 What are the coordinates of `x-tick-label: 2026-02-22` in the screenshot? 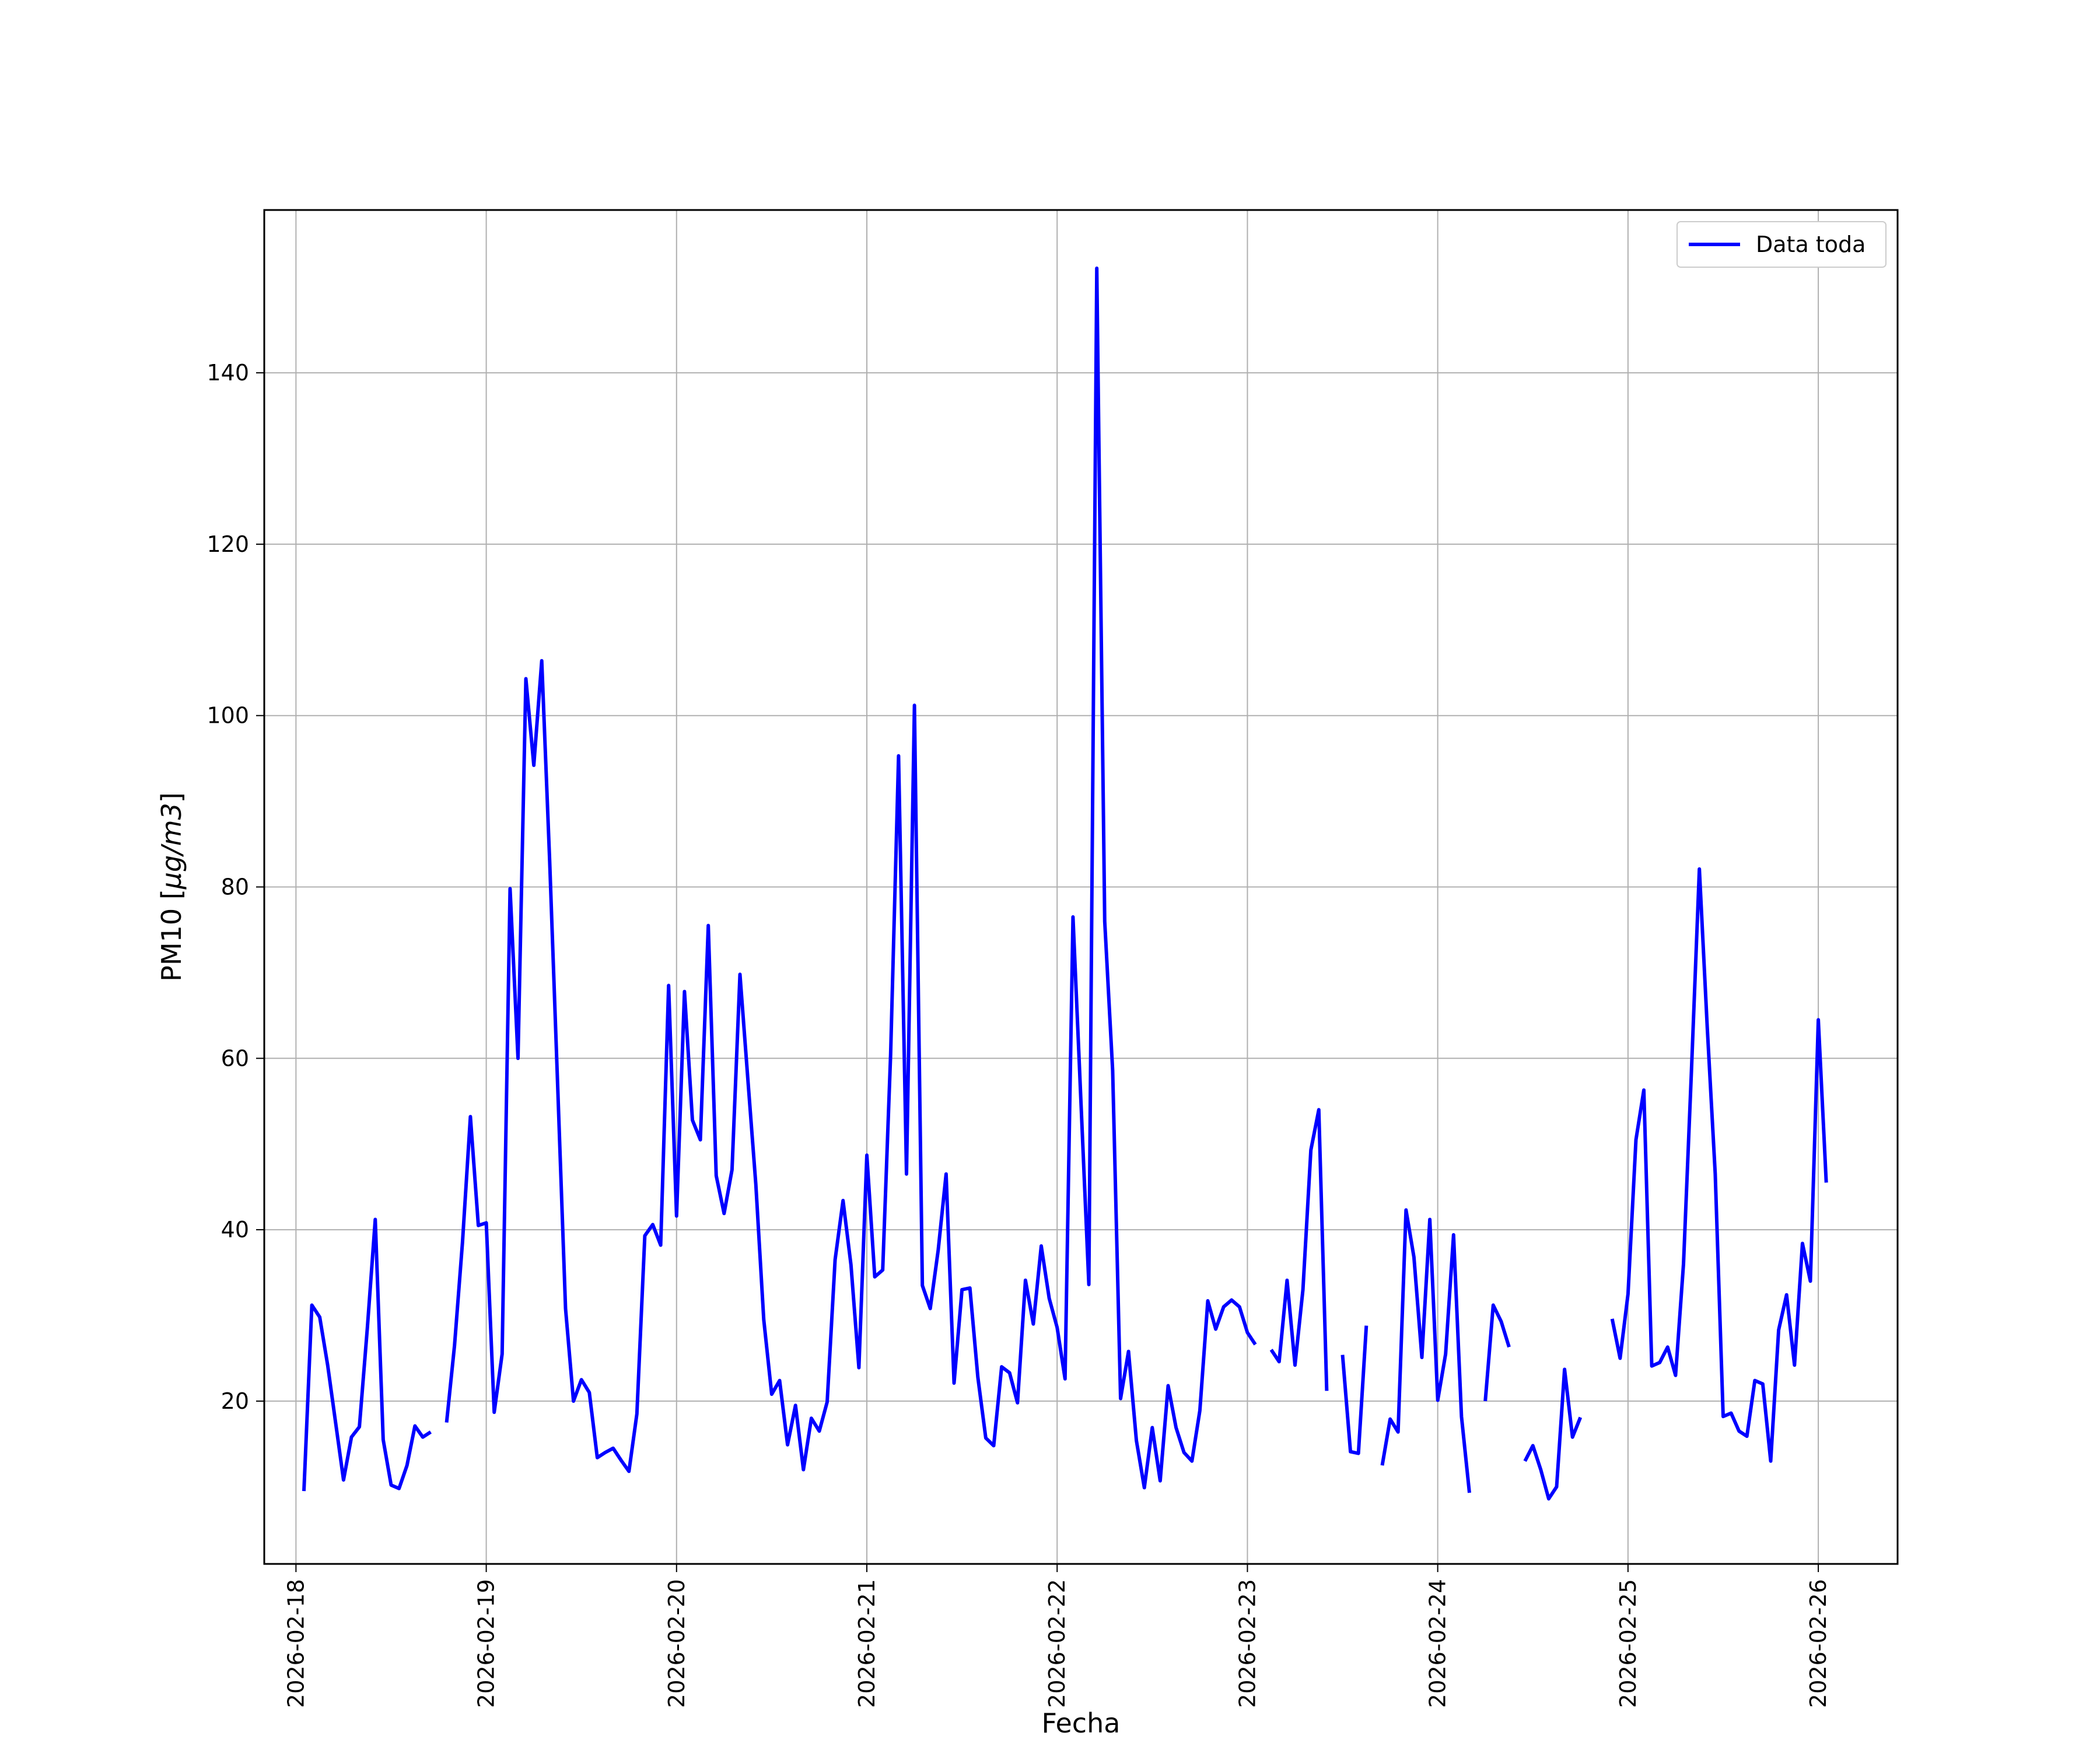 It's located at (1057, 1643).